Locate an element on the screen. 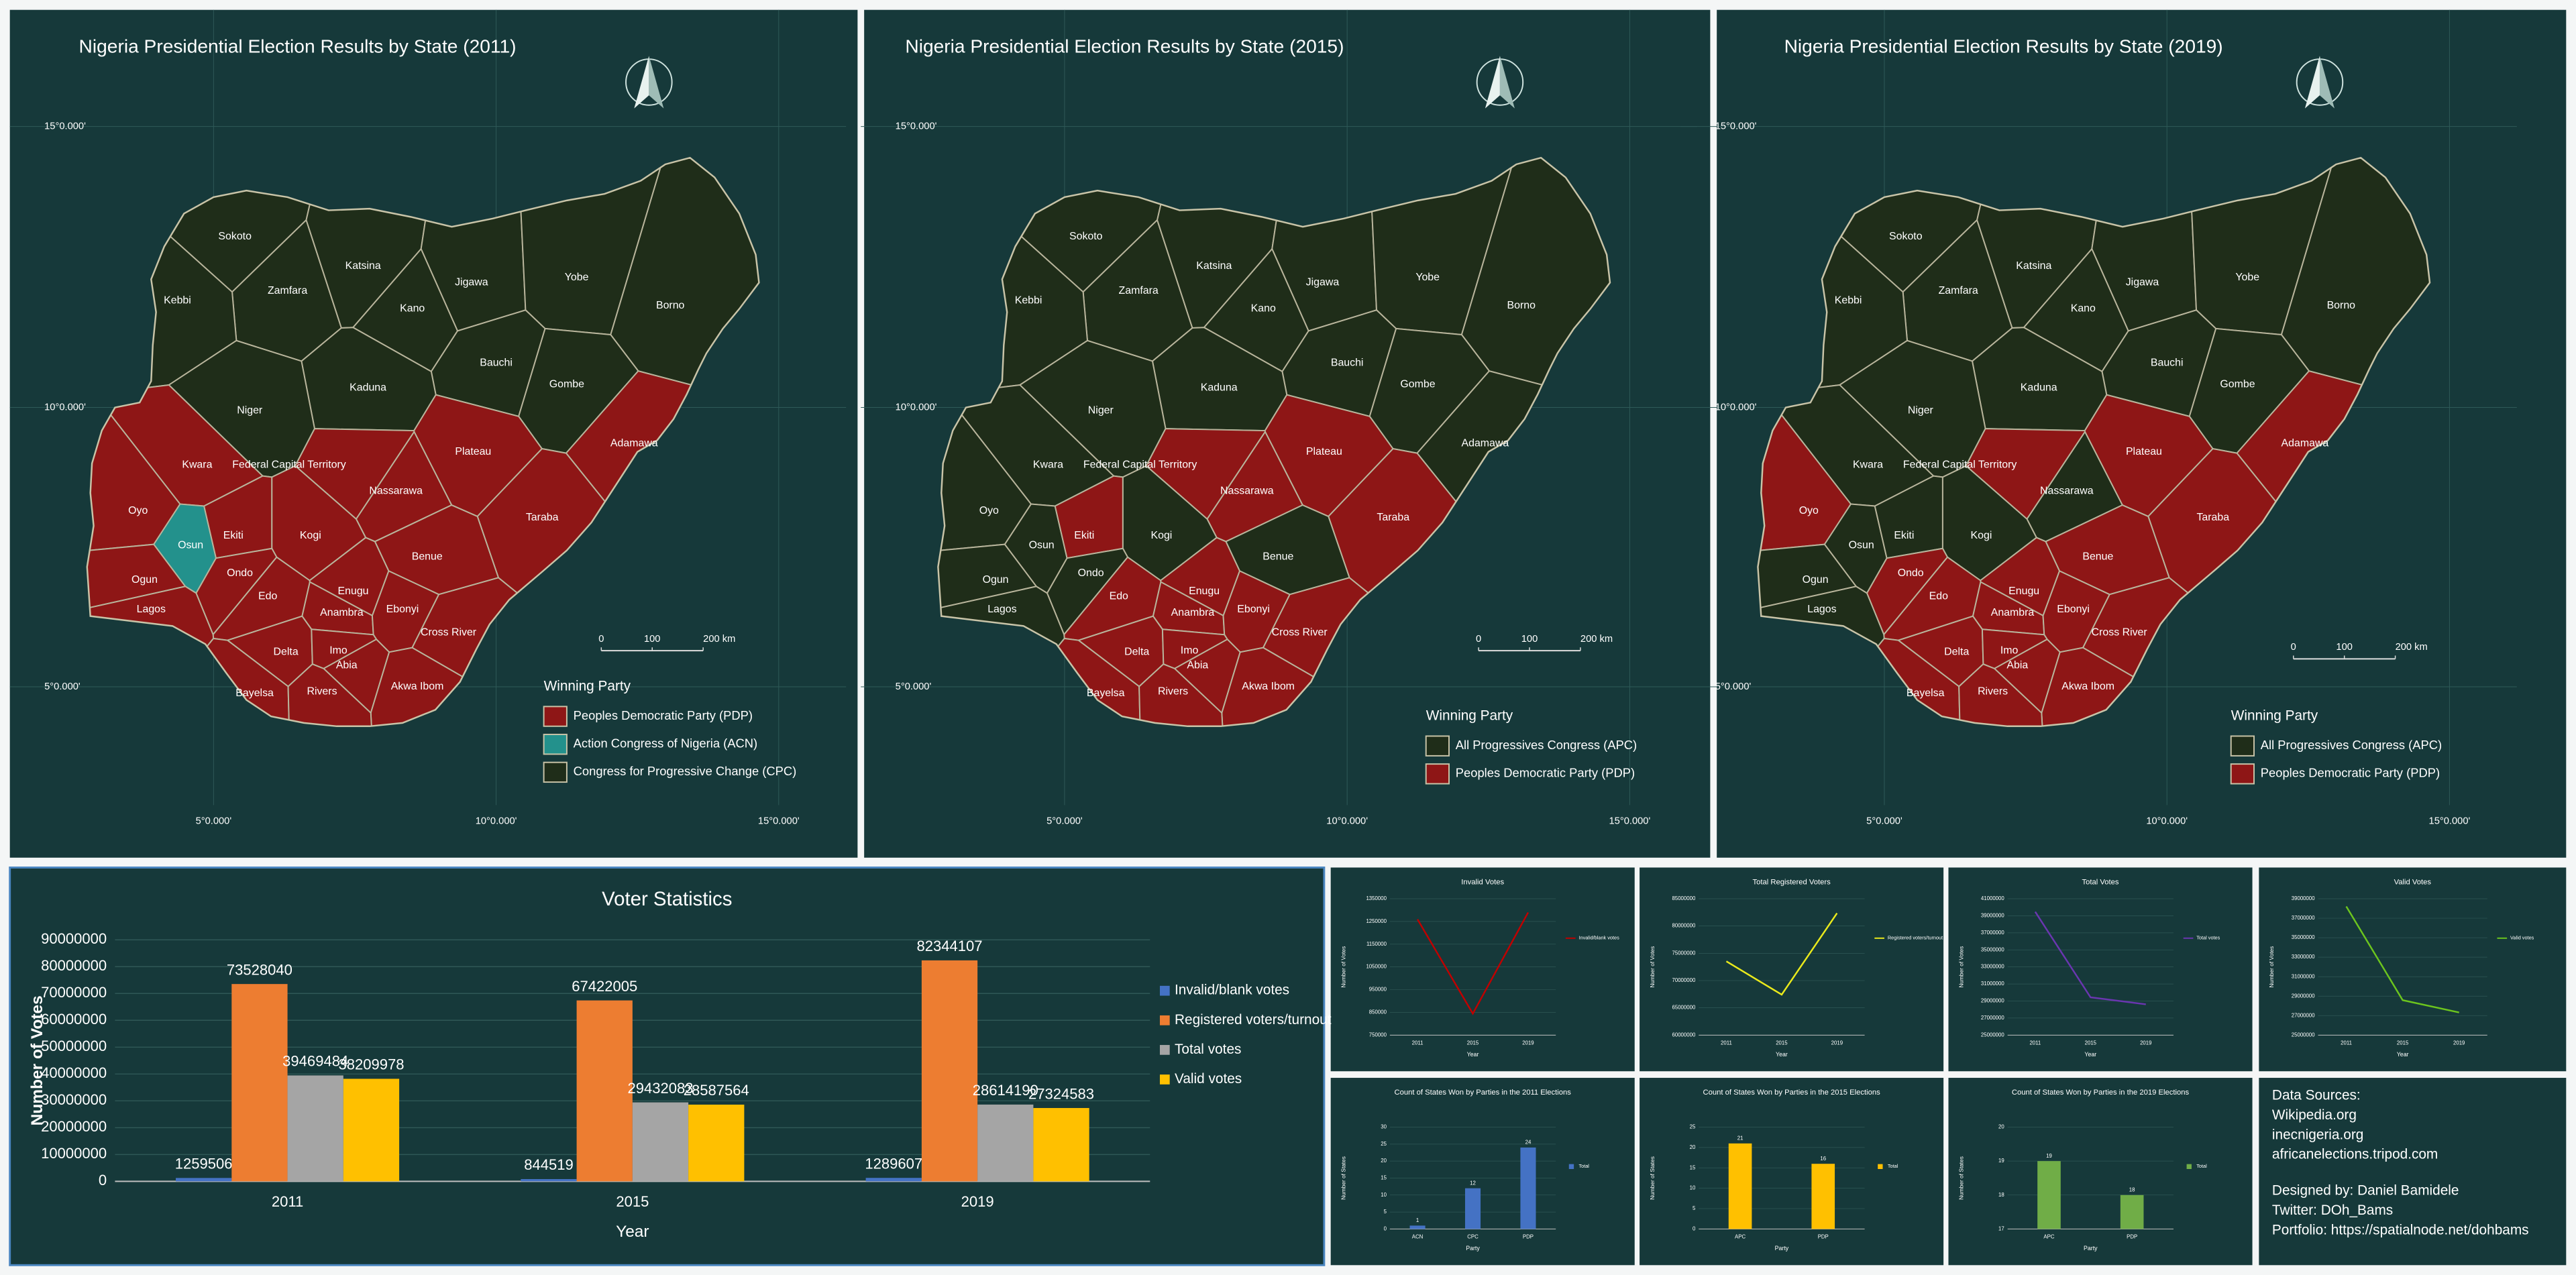 The image size is (2576, 1275). y-tick-label: 37000000 is located at coordinates (1992, 933).